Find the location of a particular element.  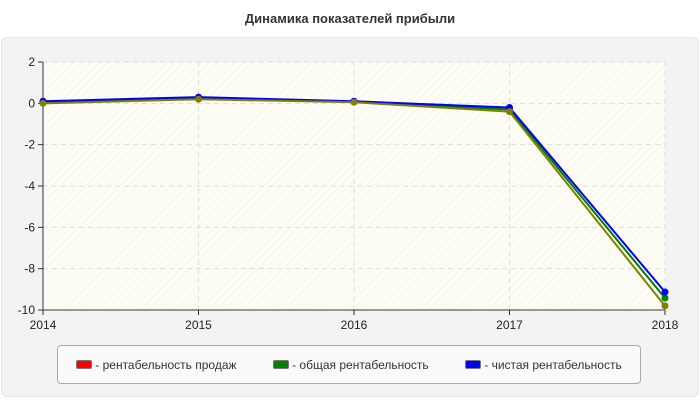

legend-swatch-green is located at coordinates (281, 364).